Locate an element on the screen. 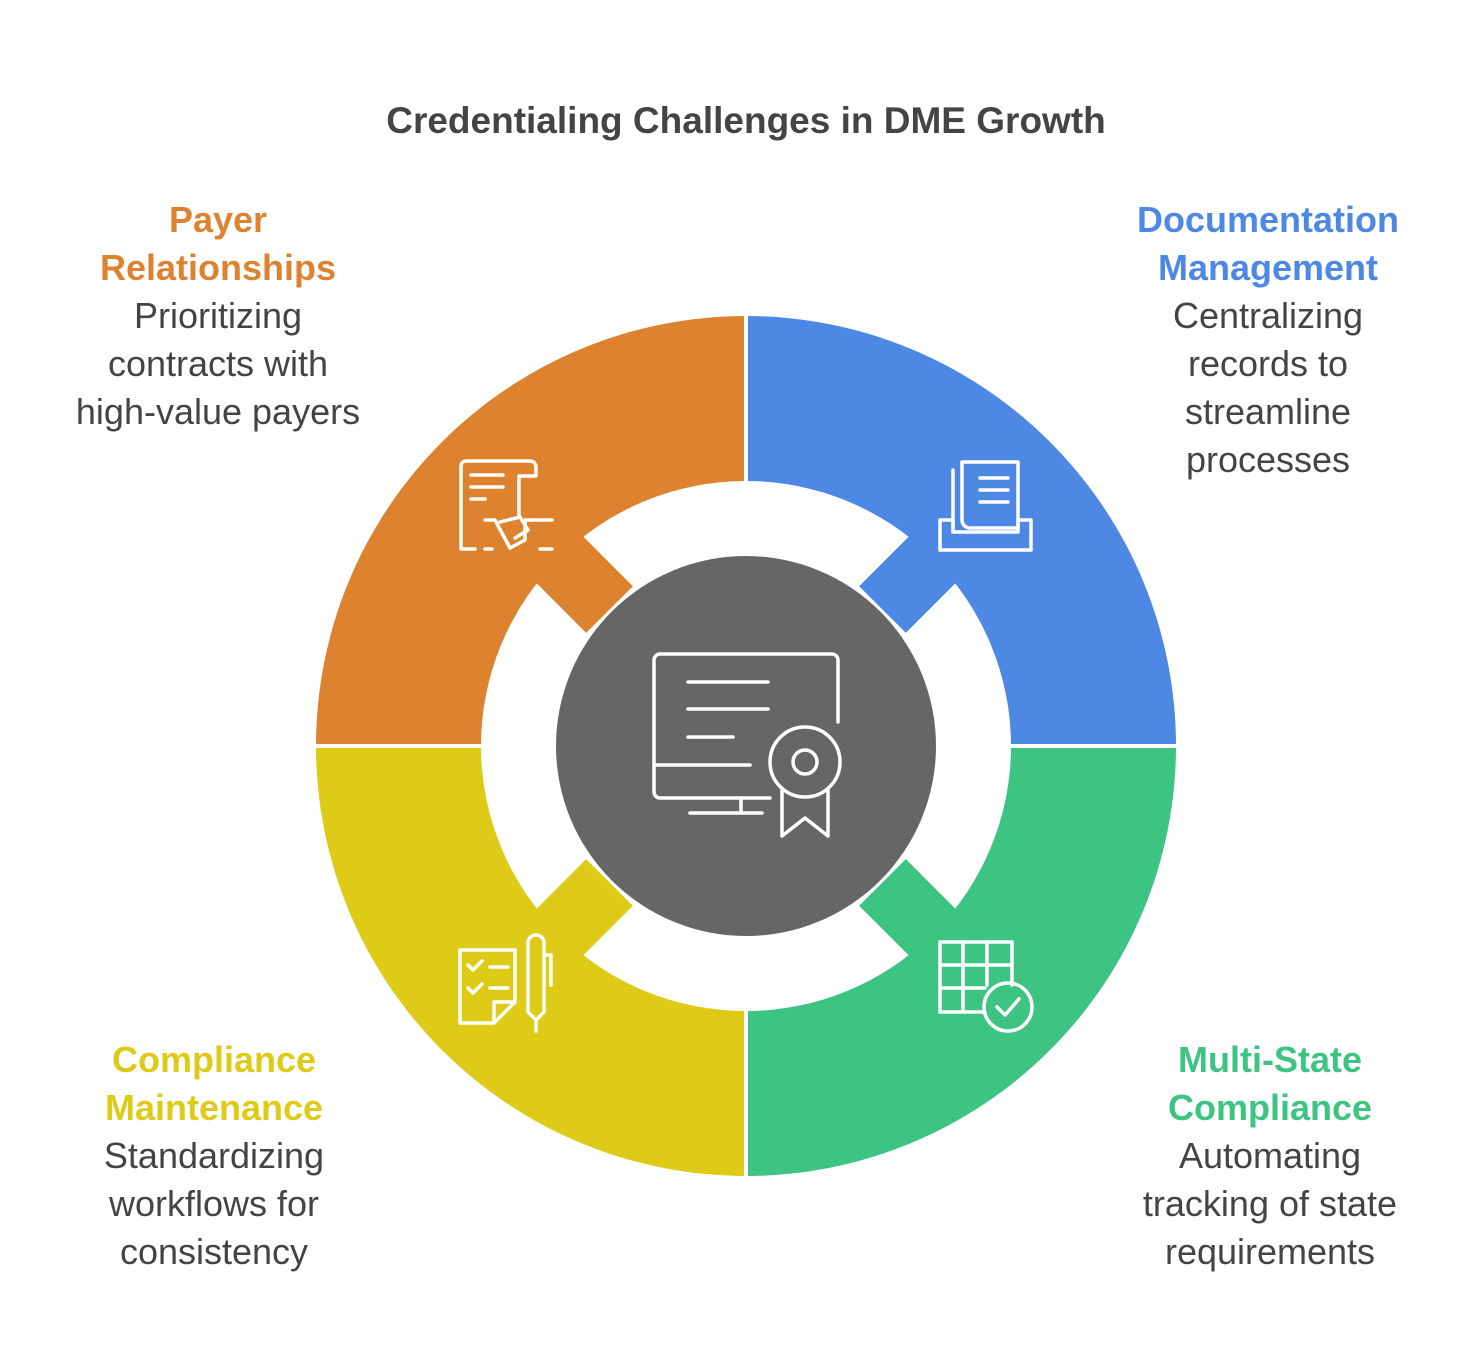 The width and height of the screenshot is (1480, 1372). checklist-pen-icon is located at coordinates (505, 983).